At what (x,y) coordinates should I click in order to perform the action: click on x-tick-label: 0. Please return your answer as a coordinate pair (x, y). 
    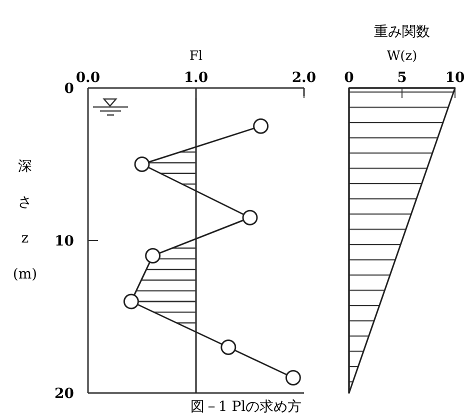
    Looking at the image, I should click on (349, 78).